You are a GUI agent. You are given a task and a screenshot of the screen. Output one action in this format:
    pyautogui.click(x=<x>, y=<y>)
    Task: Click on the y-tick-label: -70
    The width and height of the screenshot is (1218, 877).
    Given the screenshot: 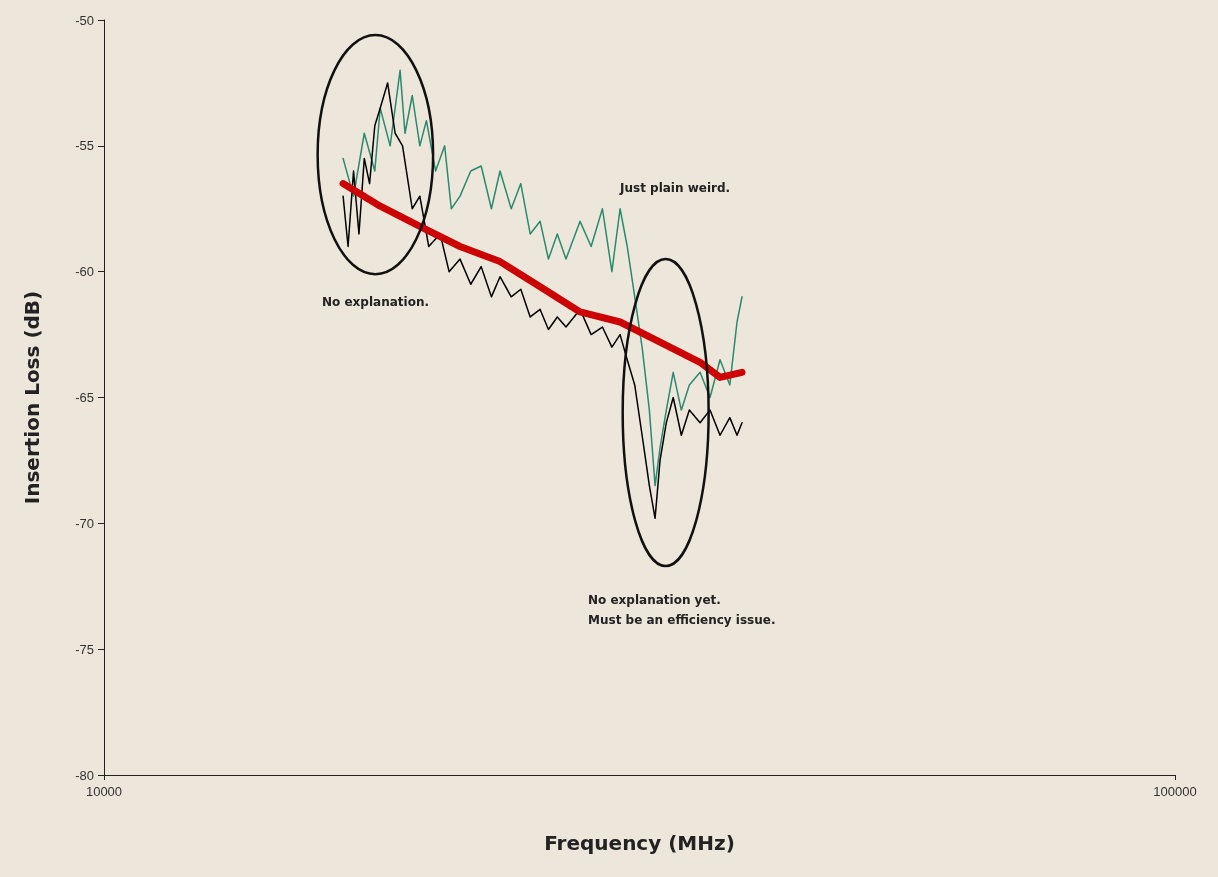 What is the action you would take?
    pyautogui.click(x=84, y=523)
    